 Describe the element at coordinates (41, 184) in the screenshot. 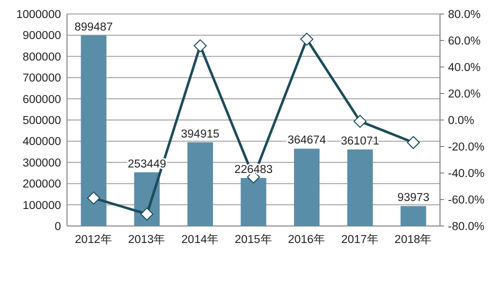

I see `y-tick-label: 200000` at that location.